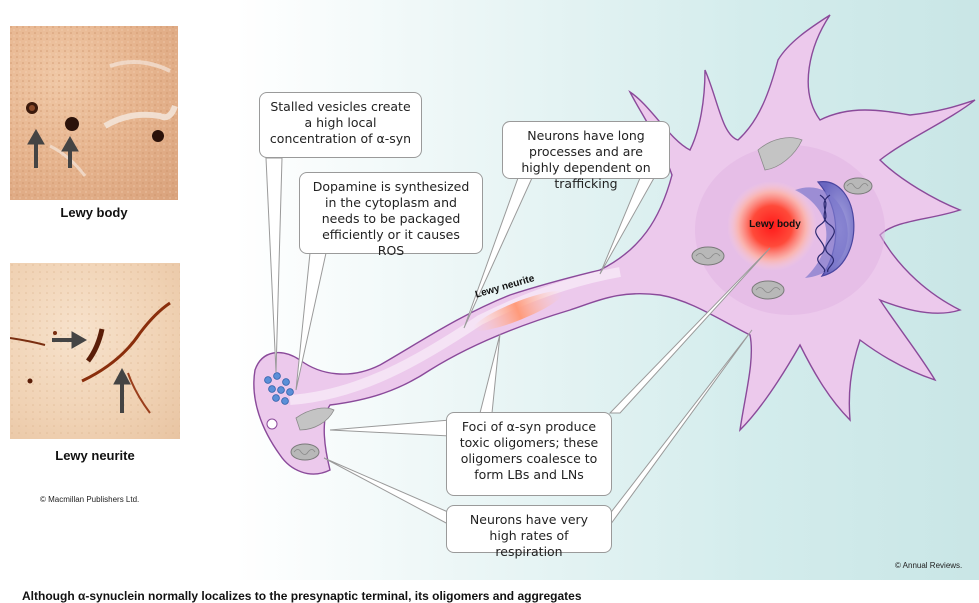 The image size is (979, 603). What do you see at coordinates (94, 212) in the screenshot?
I see `lewy-body-caption: Lewy body` at bounding box center [94, 212].